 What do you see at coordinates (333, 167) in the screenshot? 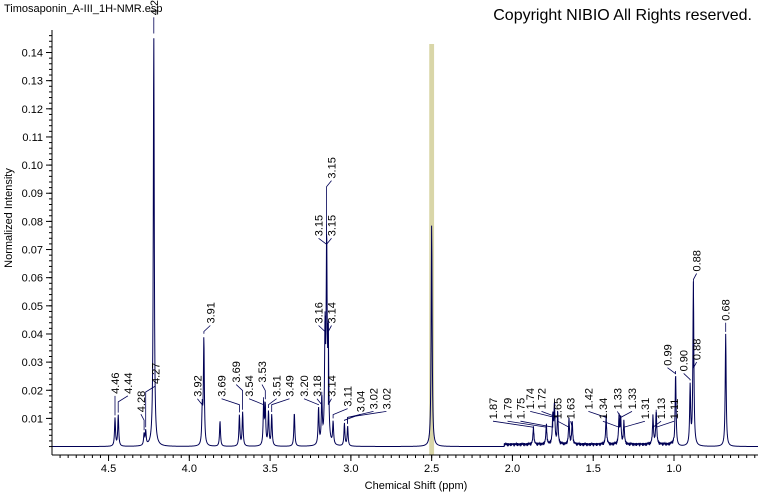
I see `peak-shift-label: 3.15` at bounding box center [333, 167].